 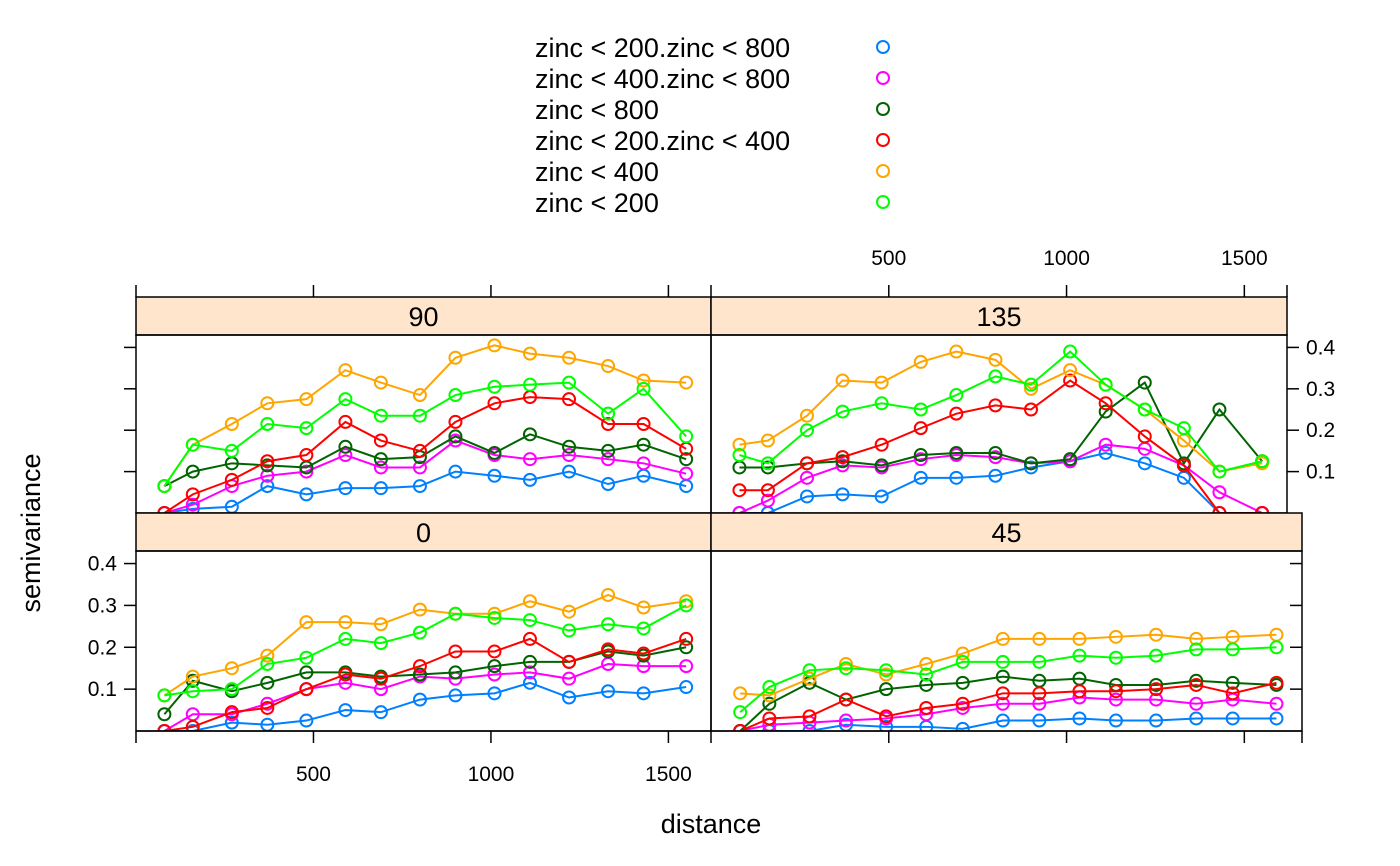 What do you see at coordinates (662, 79) in the screenshot?
I see `legend-label: zinc < 400.zinc < 800` at bounding box center [662, 79].